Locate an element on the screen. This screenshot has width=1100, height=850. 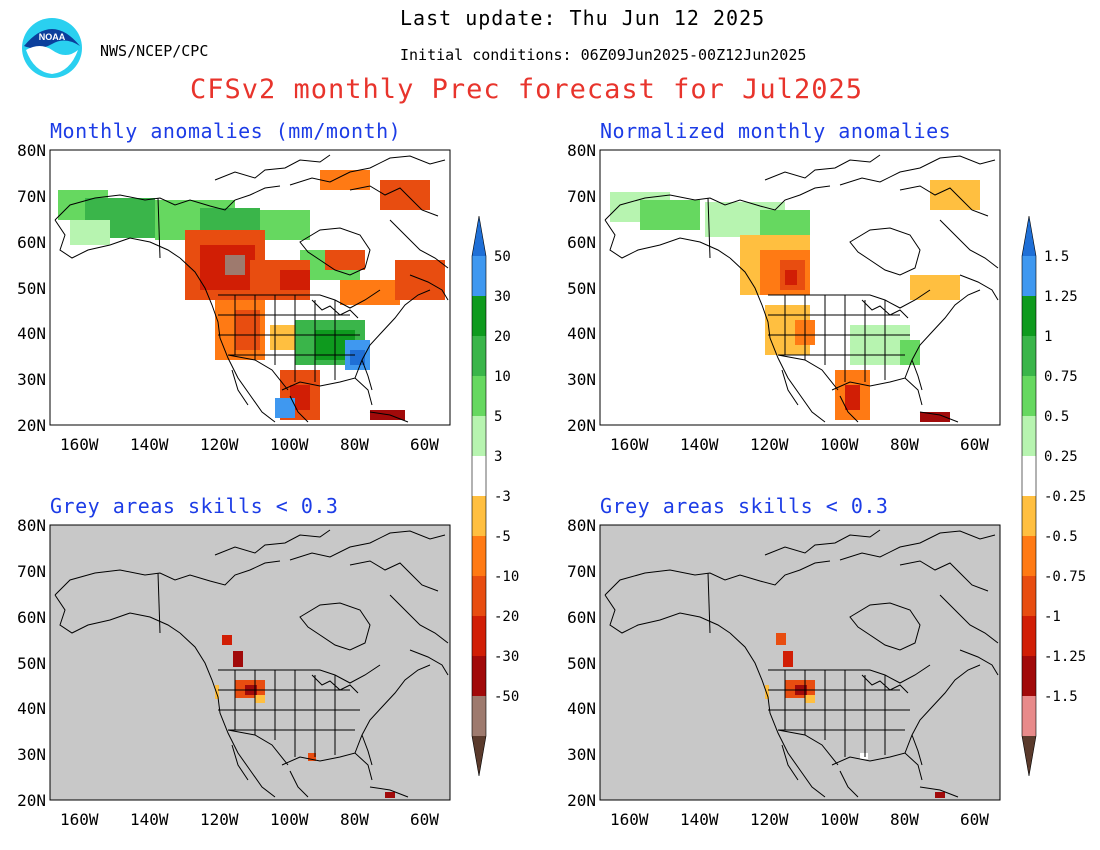
colorbar-label: 20 is located at coordinates (502, 337).